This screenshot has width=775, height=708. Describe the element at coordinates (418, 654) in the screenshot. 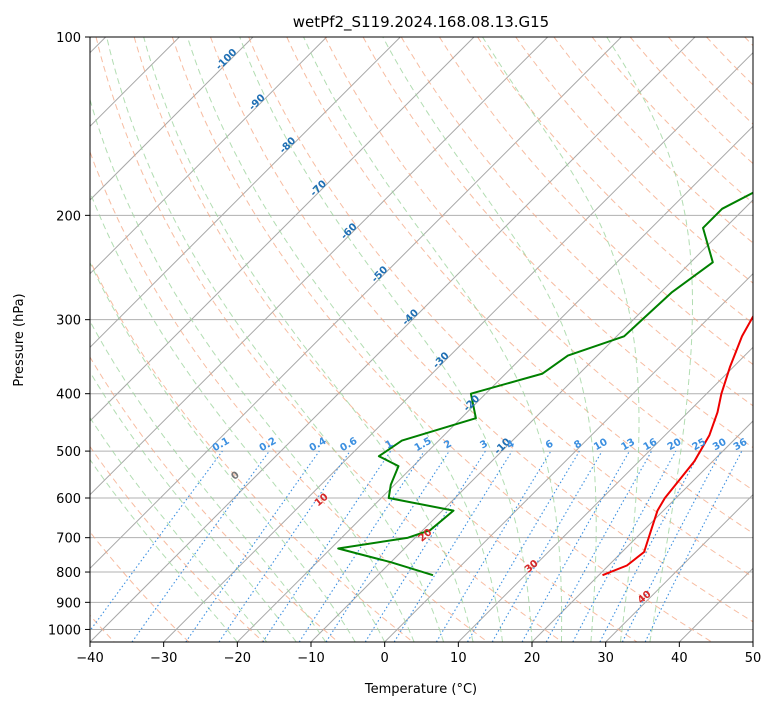

I see `x-axis-ticks: −40 −30 −20 −10 0 10 20 30 40 50` at that location.